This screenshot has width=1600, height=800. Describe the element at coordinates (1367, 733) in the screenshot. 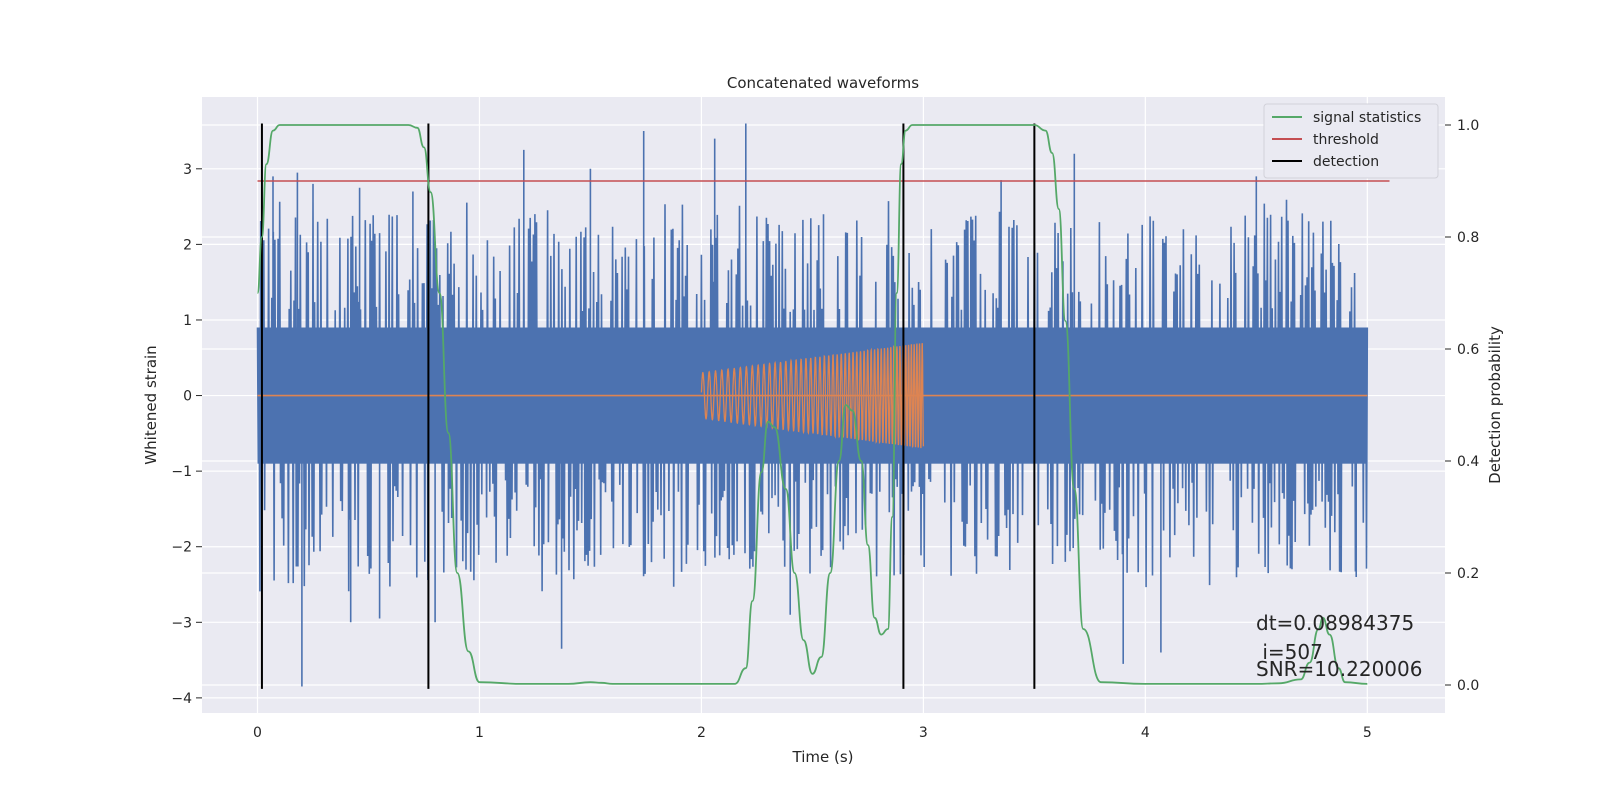

I see `x-tick-label: 5` at that location.